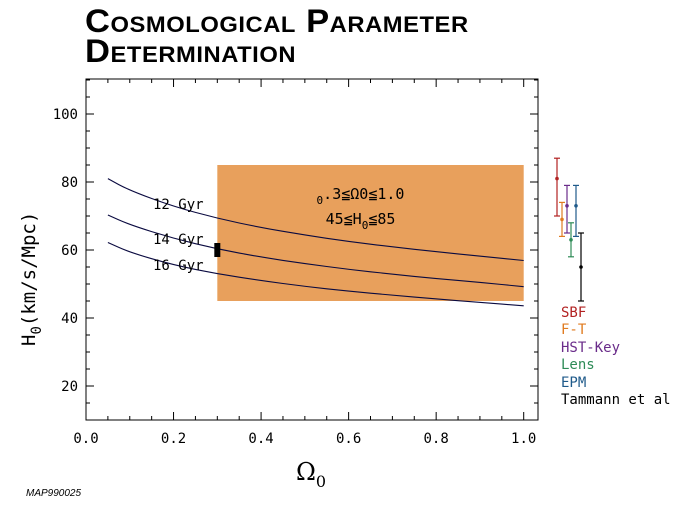  Describe the element at coordinates (178, 240) in the screenshot. I see `curve-label-14-gyr: 14 Gyr` at that location.